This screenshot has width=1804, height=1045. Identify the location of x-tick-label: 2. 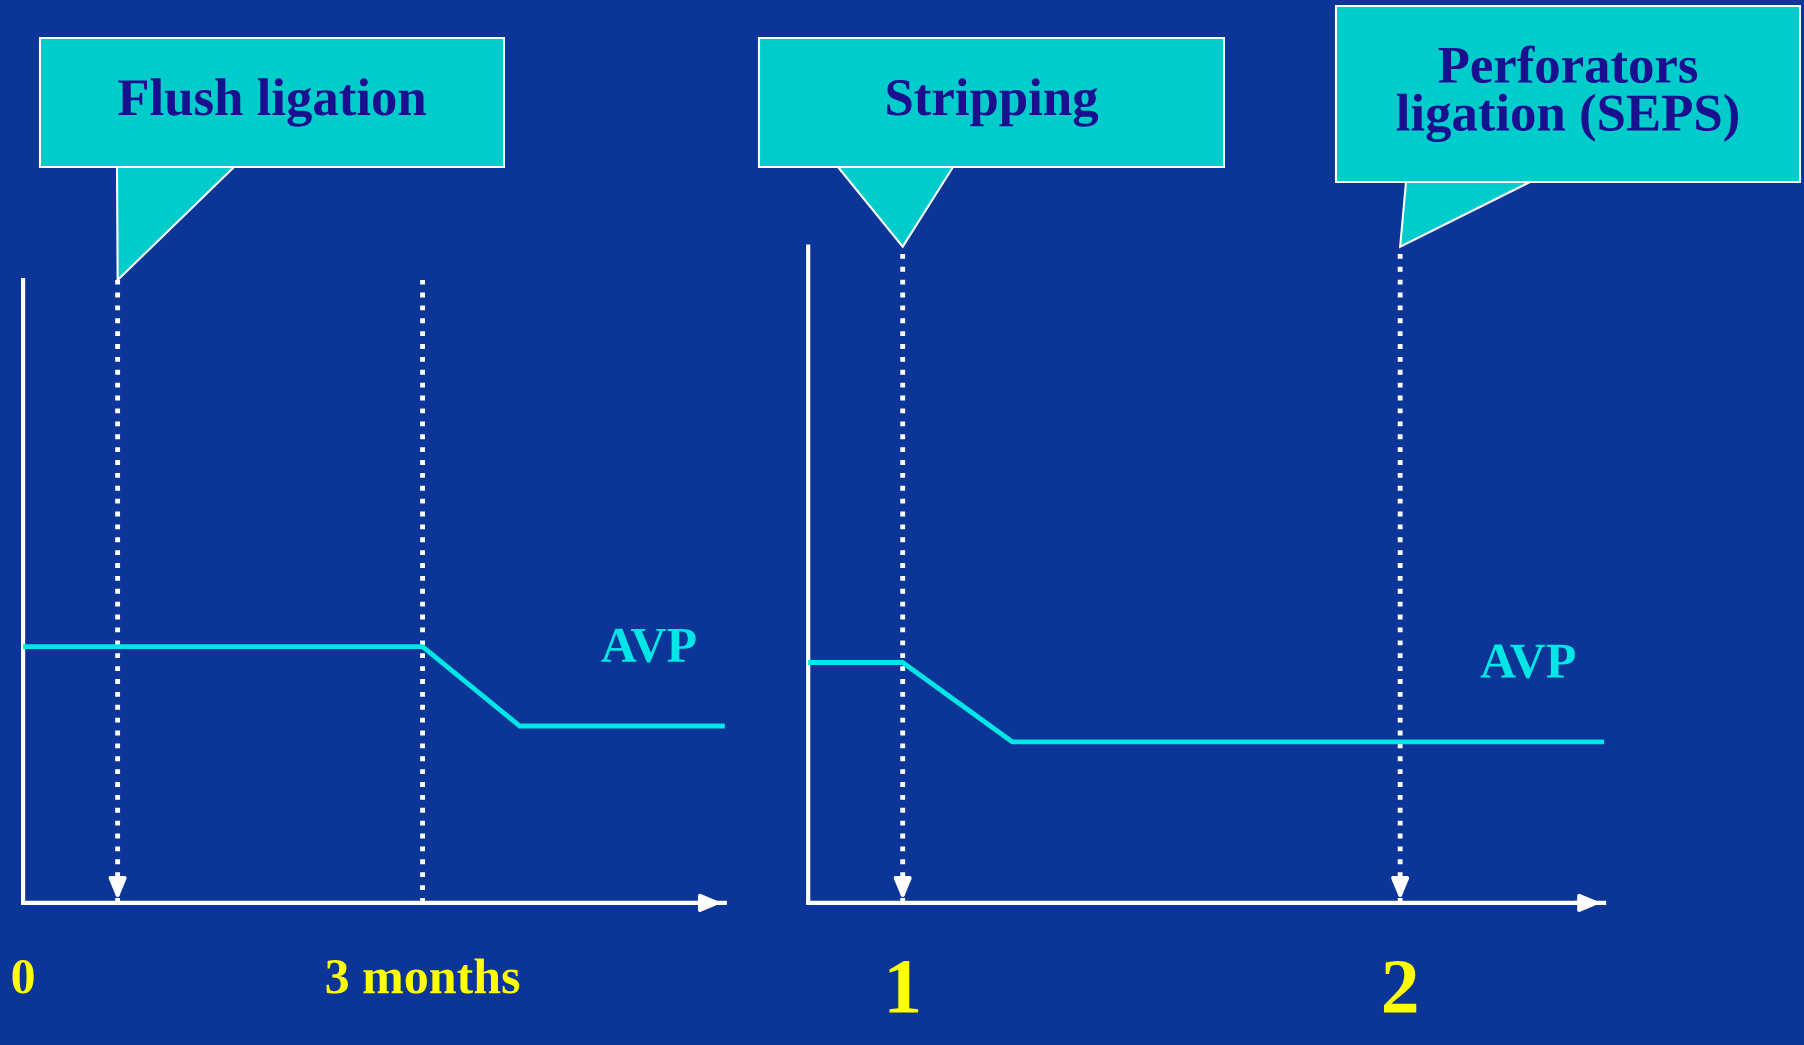
(1400, 986).